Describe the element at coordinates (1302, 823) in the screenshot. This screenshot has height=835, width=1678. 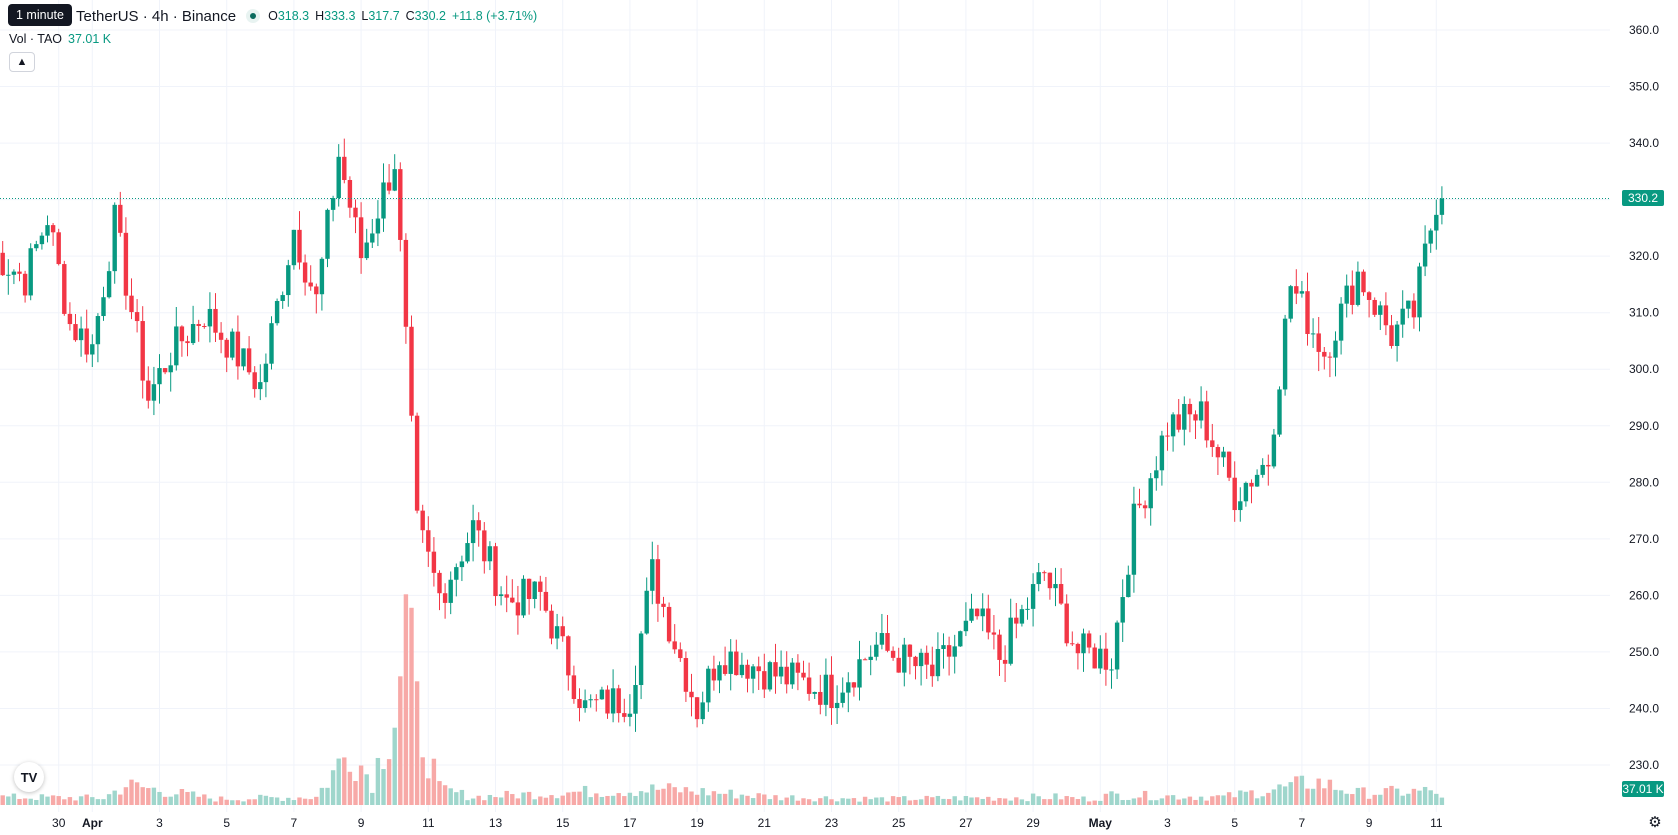
I see `time-tick-label: 7` at that location.